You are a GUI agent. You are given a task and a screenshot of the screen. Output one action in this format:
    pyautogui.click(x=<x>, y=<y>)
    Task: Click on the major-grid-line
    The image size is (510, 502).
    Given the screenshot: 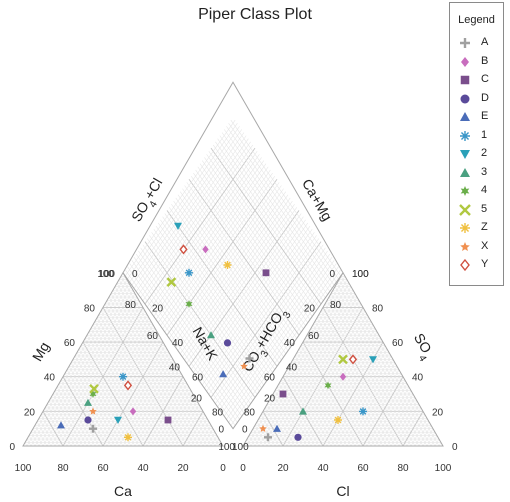 What is the action you would take?
    pyautogui.click(x=383, y=411)
    